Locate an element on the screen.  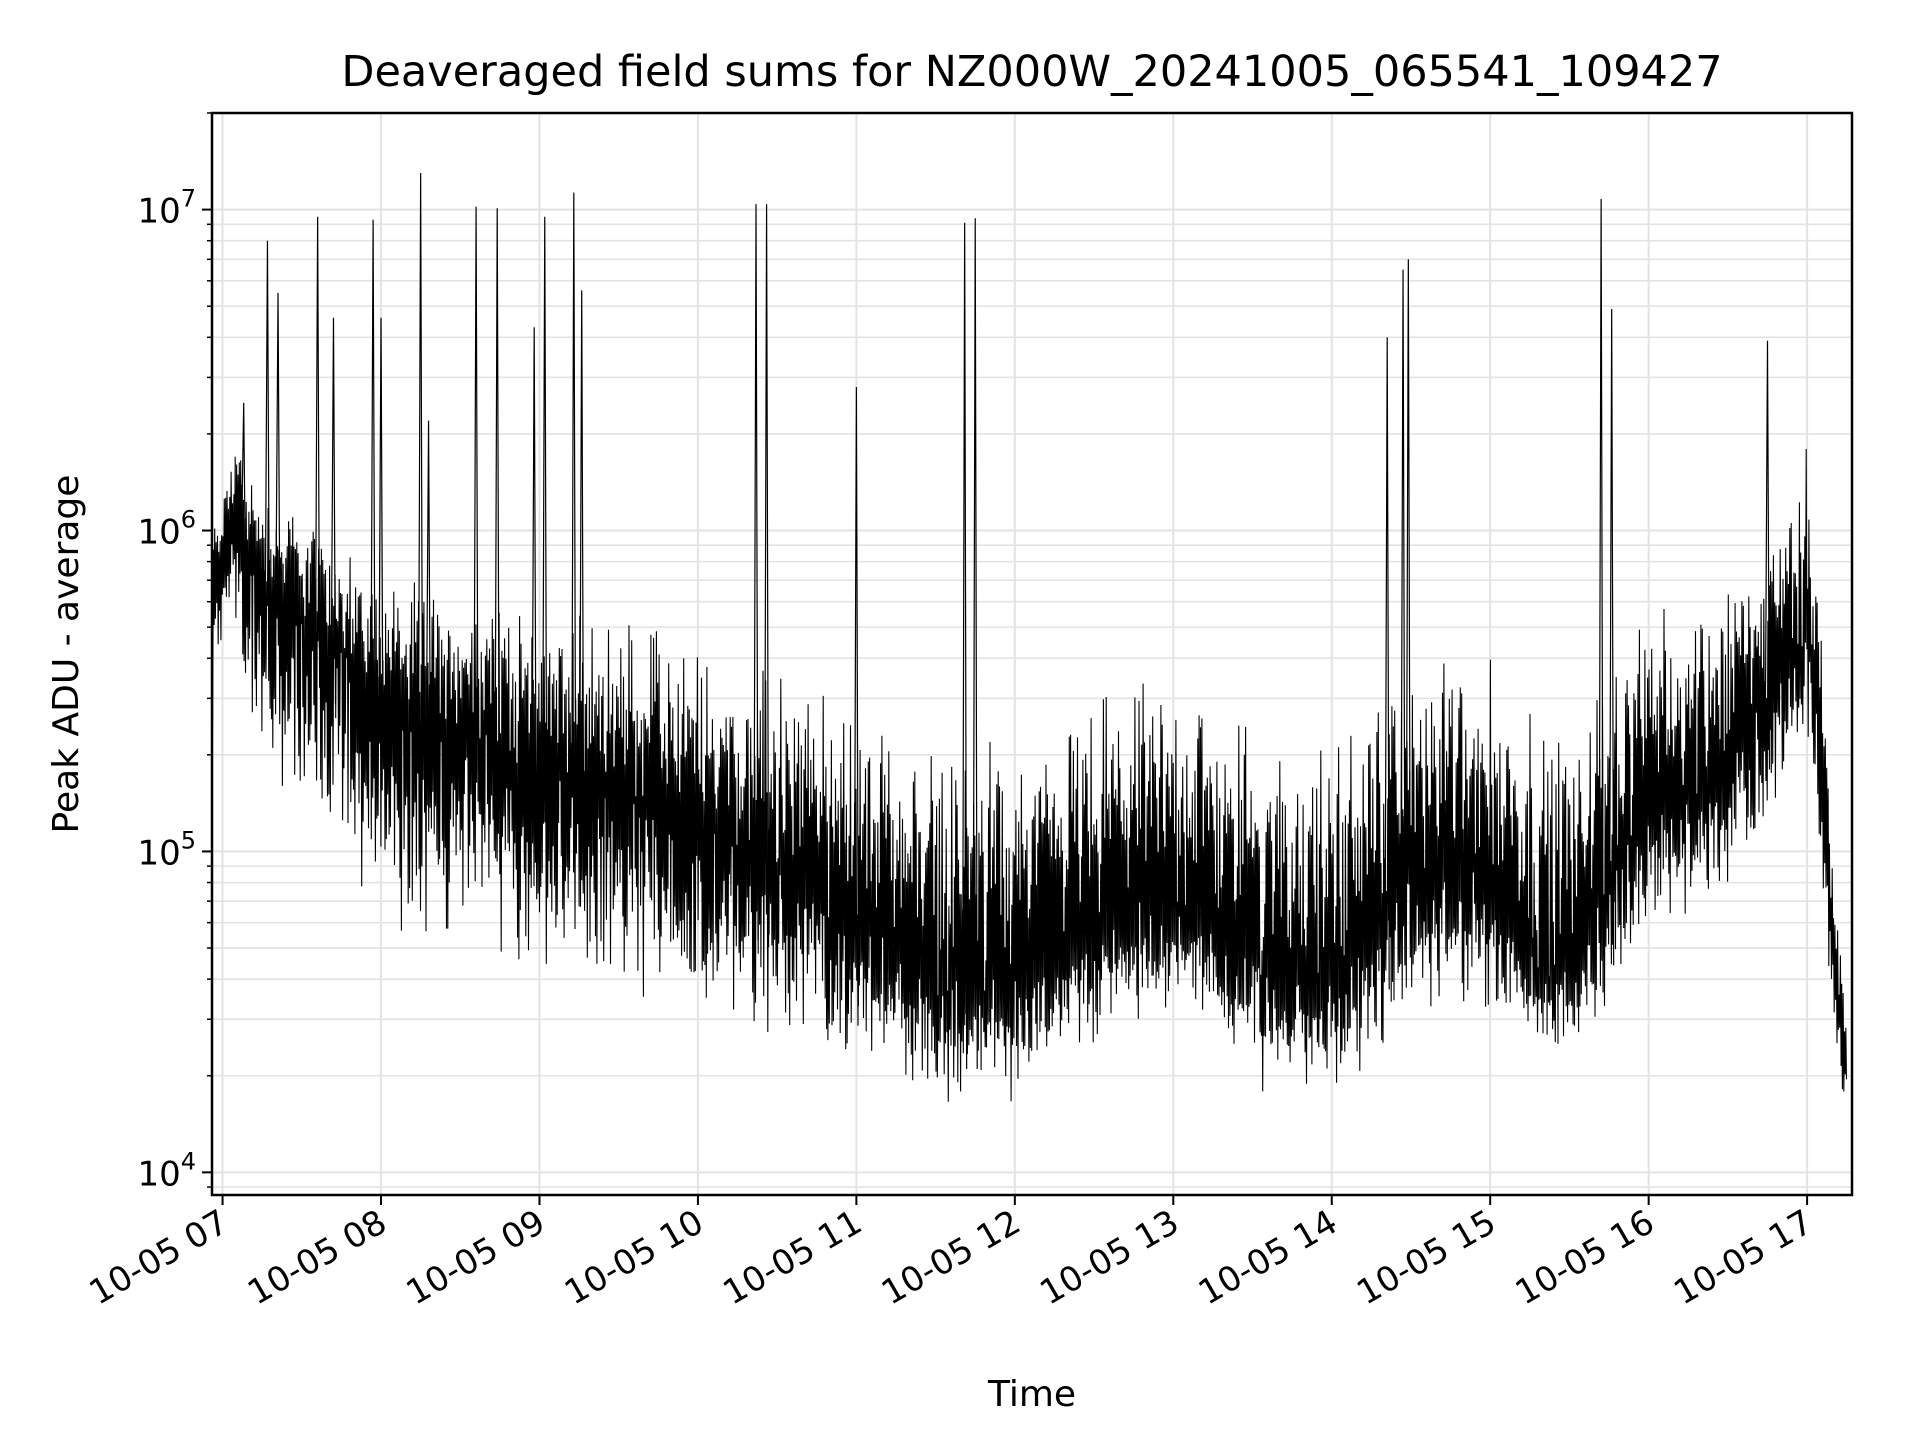
y-tick-label: 10⁷ is located at coordinates (166, 208).